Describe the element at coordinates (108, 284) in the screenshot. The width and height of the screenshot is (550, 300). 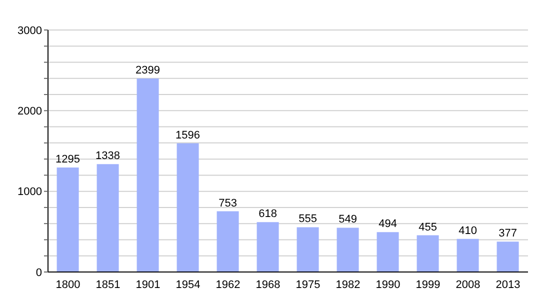
I see `x-tick-label: 1851` at that location.